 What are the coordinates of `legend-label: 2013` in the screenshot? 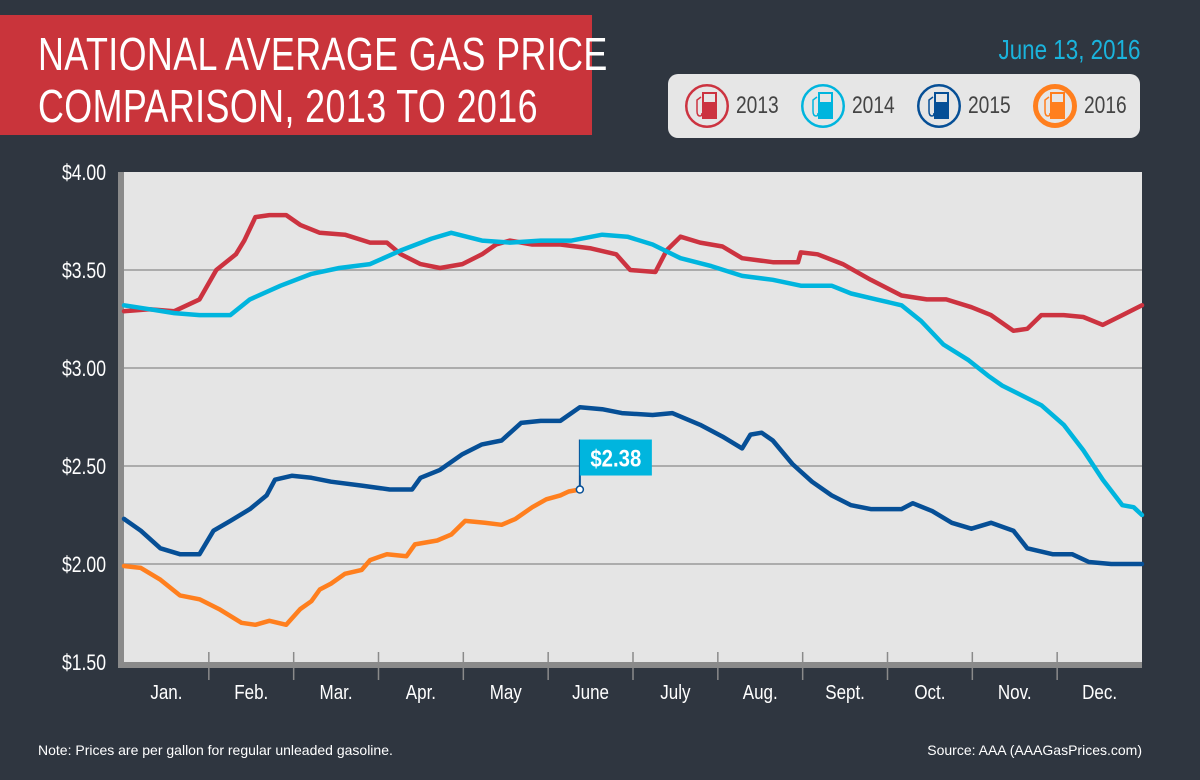 It's located at (757, 105).